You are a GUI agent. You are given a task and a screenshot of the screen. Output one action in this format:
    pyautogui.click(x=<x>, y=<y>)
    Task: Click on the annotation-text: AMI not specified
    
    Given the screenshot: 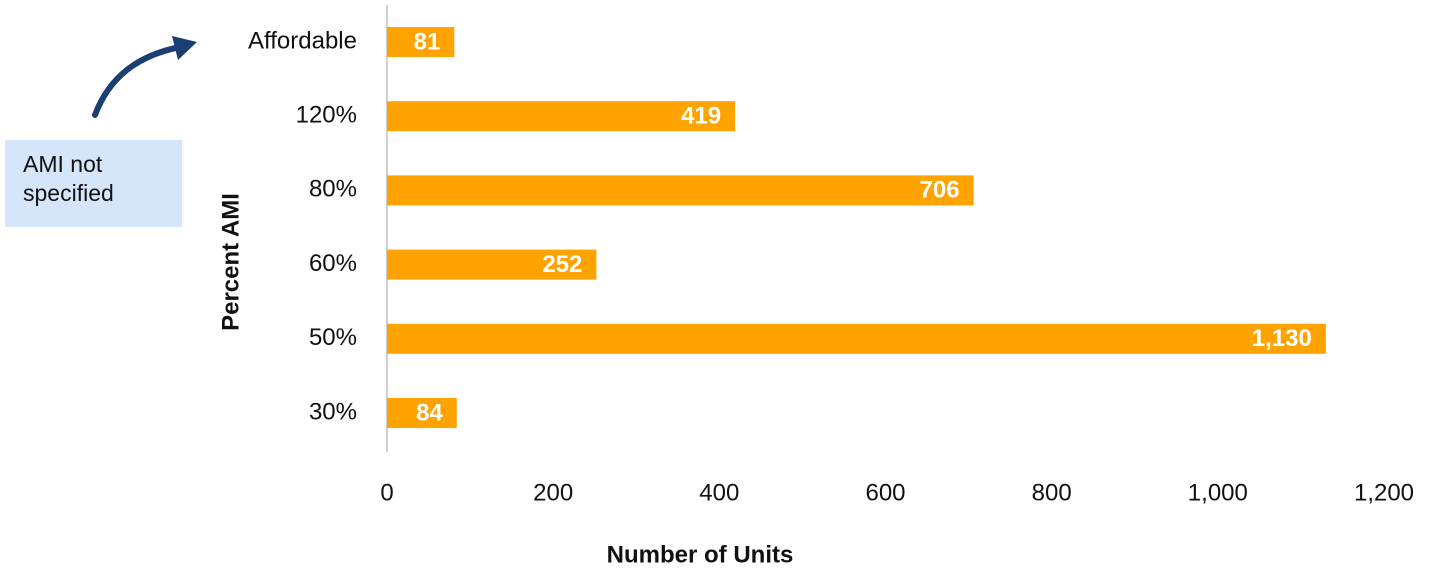 What is the action you would take?
    pyautogui.click(x=68, y=178)
    